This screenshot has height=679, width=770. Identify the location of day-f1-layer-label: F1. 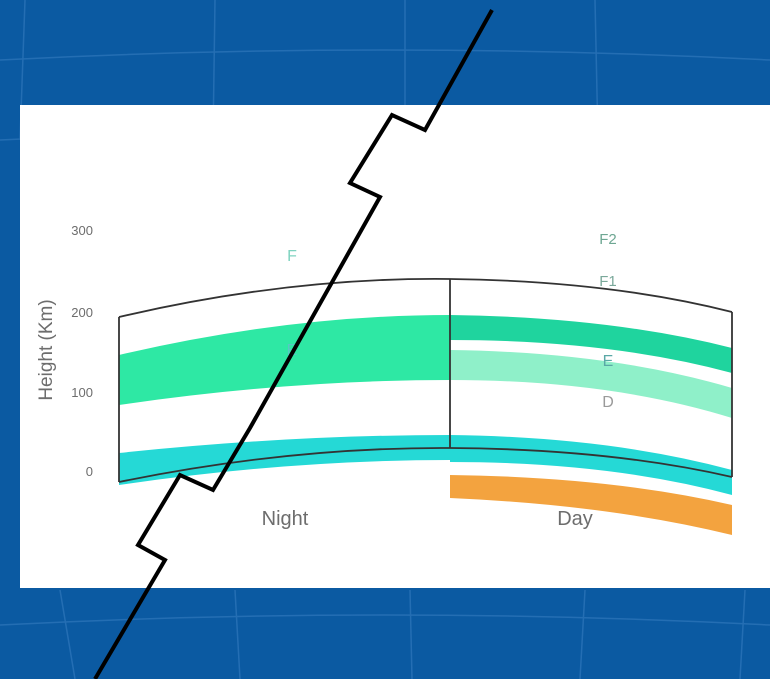
(608, 281).